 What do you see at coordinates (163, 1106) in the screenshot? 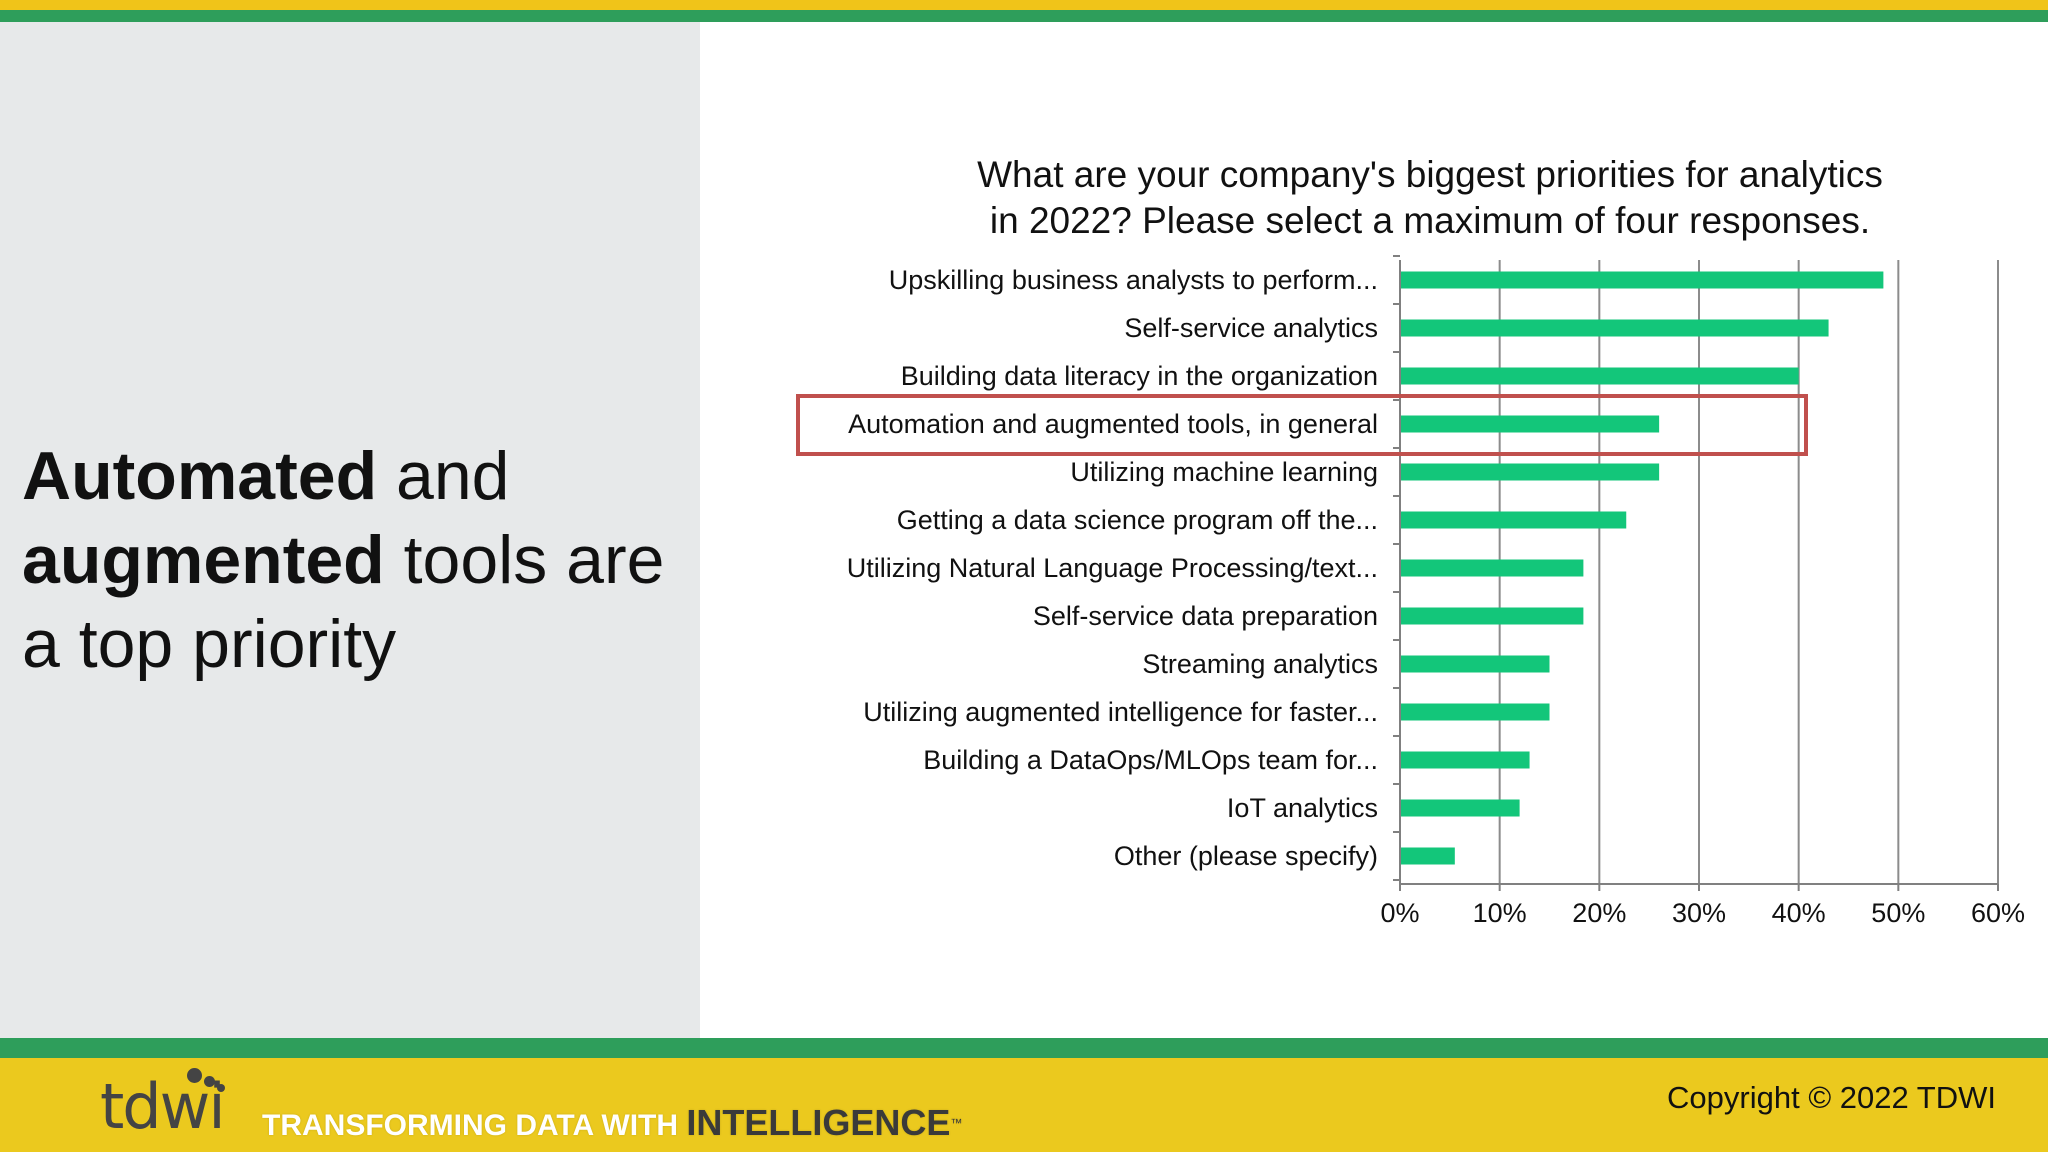
I see `logo-wordmark: tdwi` at bounding box center [163, 1106].